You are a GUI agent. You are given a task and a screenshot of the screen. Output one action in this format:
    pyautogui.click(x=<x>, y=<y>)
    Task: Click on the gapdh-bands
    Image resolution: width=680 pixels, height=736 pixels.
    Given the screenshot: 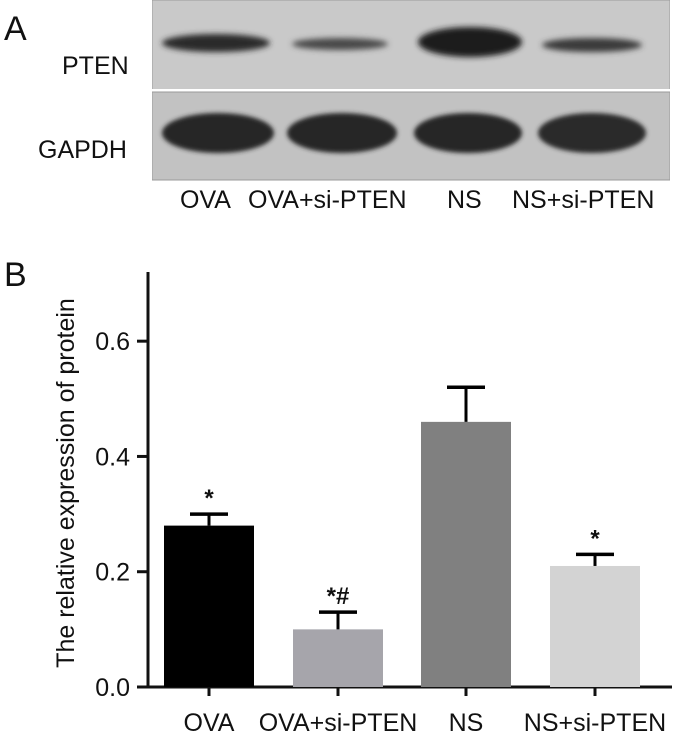 What is the action you would take?
    pyautogui.click(x=404, y=133)
    